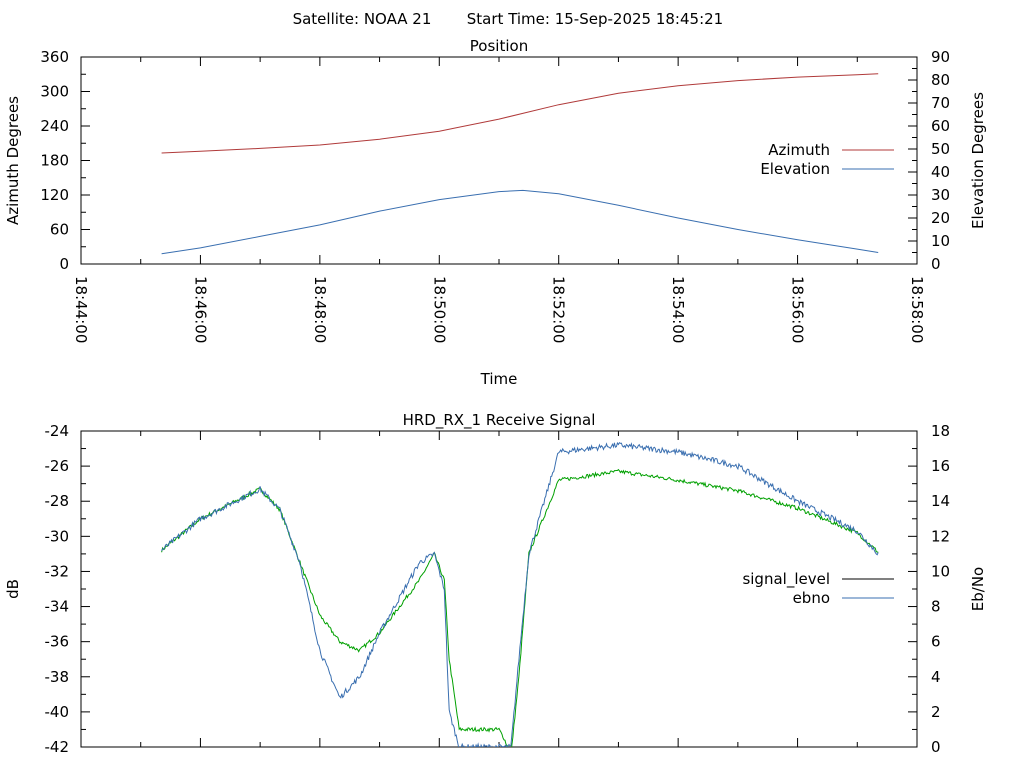 The width and height of the screenshot is (1024, 768). Describe the element at coordinates (799, 150) in the screenshot. I see `legend-label-azimuth: Azimuth` at that location.